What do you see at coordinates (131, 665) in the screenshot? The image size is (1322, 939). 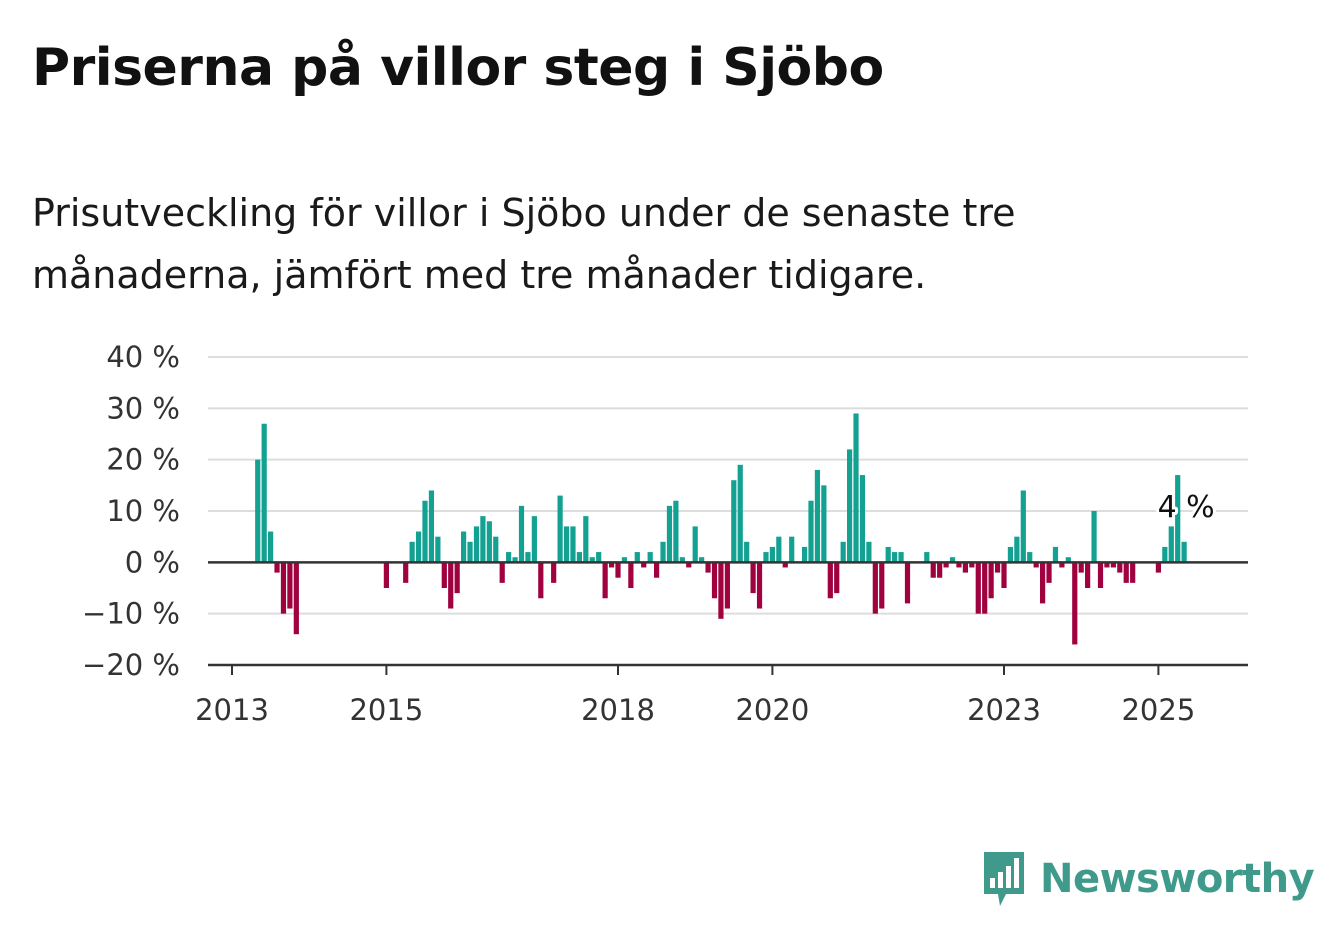 I see `y-tick-label: −20 %` at bounding box center [131, 665].